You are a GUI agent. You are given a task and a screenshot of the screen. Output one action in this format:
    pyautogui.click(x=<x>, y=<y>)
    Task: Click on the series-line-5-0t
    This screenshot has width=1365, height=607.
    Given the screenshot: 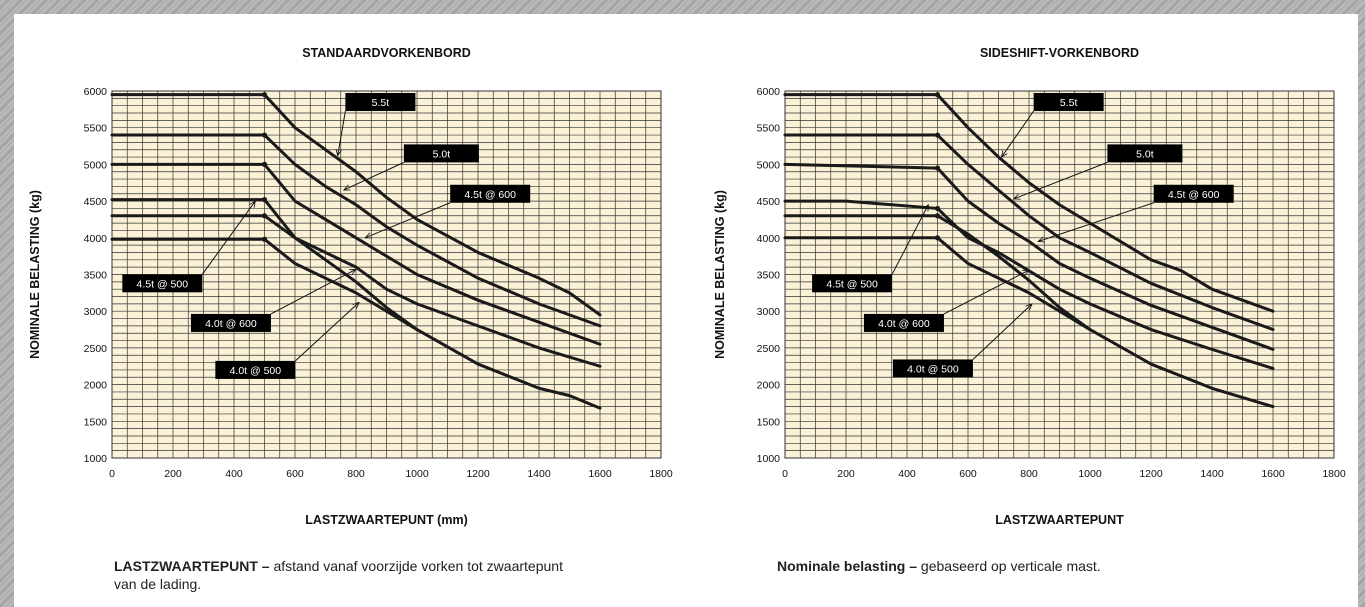 What is the action you would take?
    pyautogui.click(x=356, y=230)
    